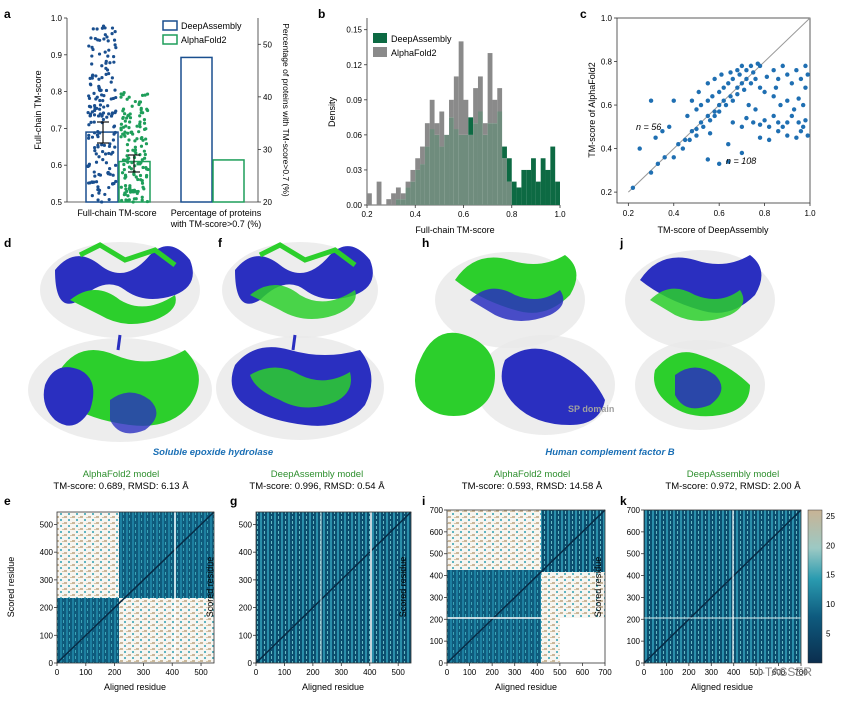  Describe the element at coordinates (634, 619) in the screenshot. I see `heatmap-ytick-label: 200` at that location.